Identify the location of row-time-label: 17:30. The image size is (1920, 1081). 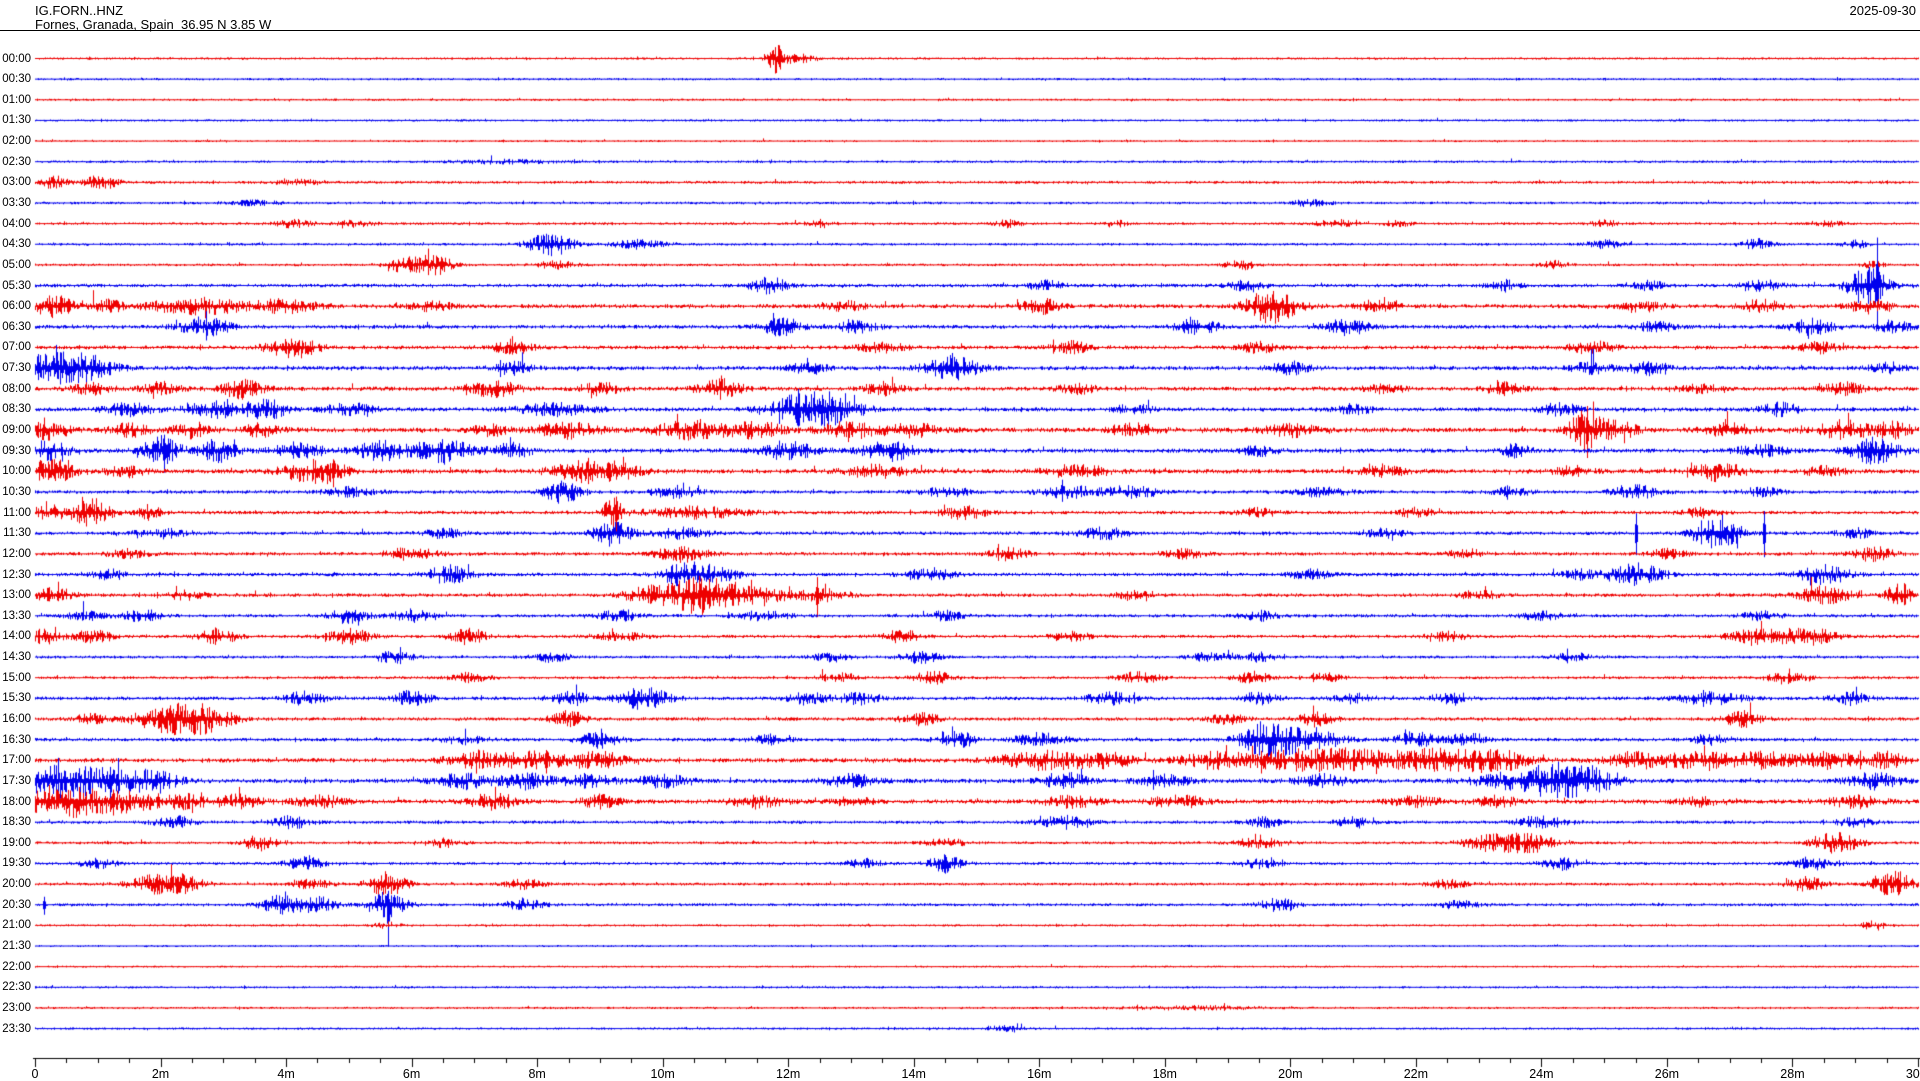
(16, 780).